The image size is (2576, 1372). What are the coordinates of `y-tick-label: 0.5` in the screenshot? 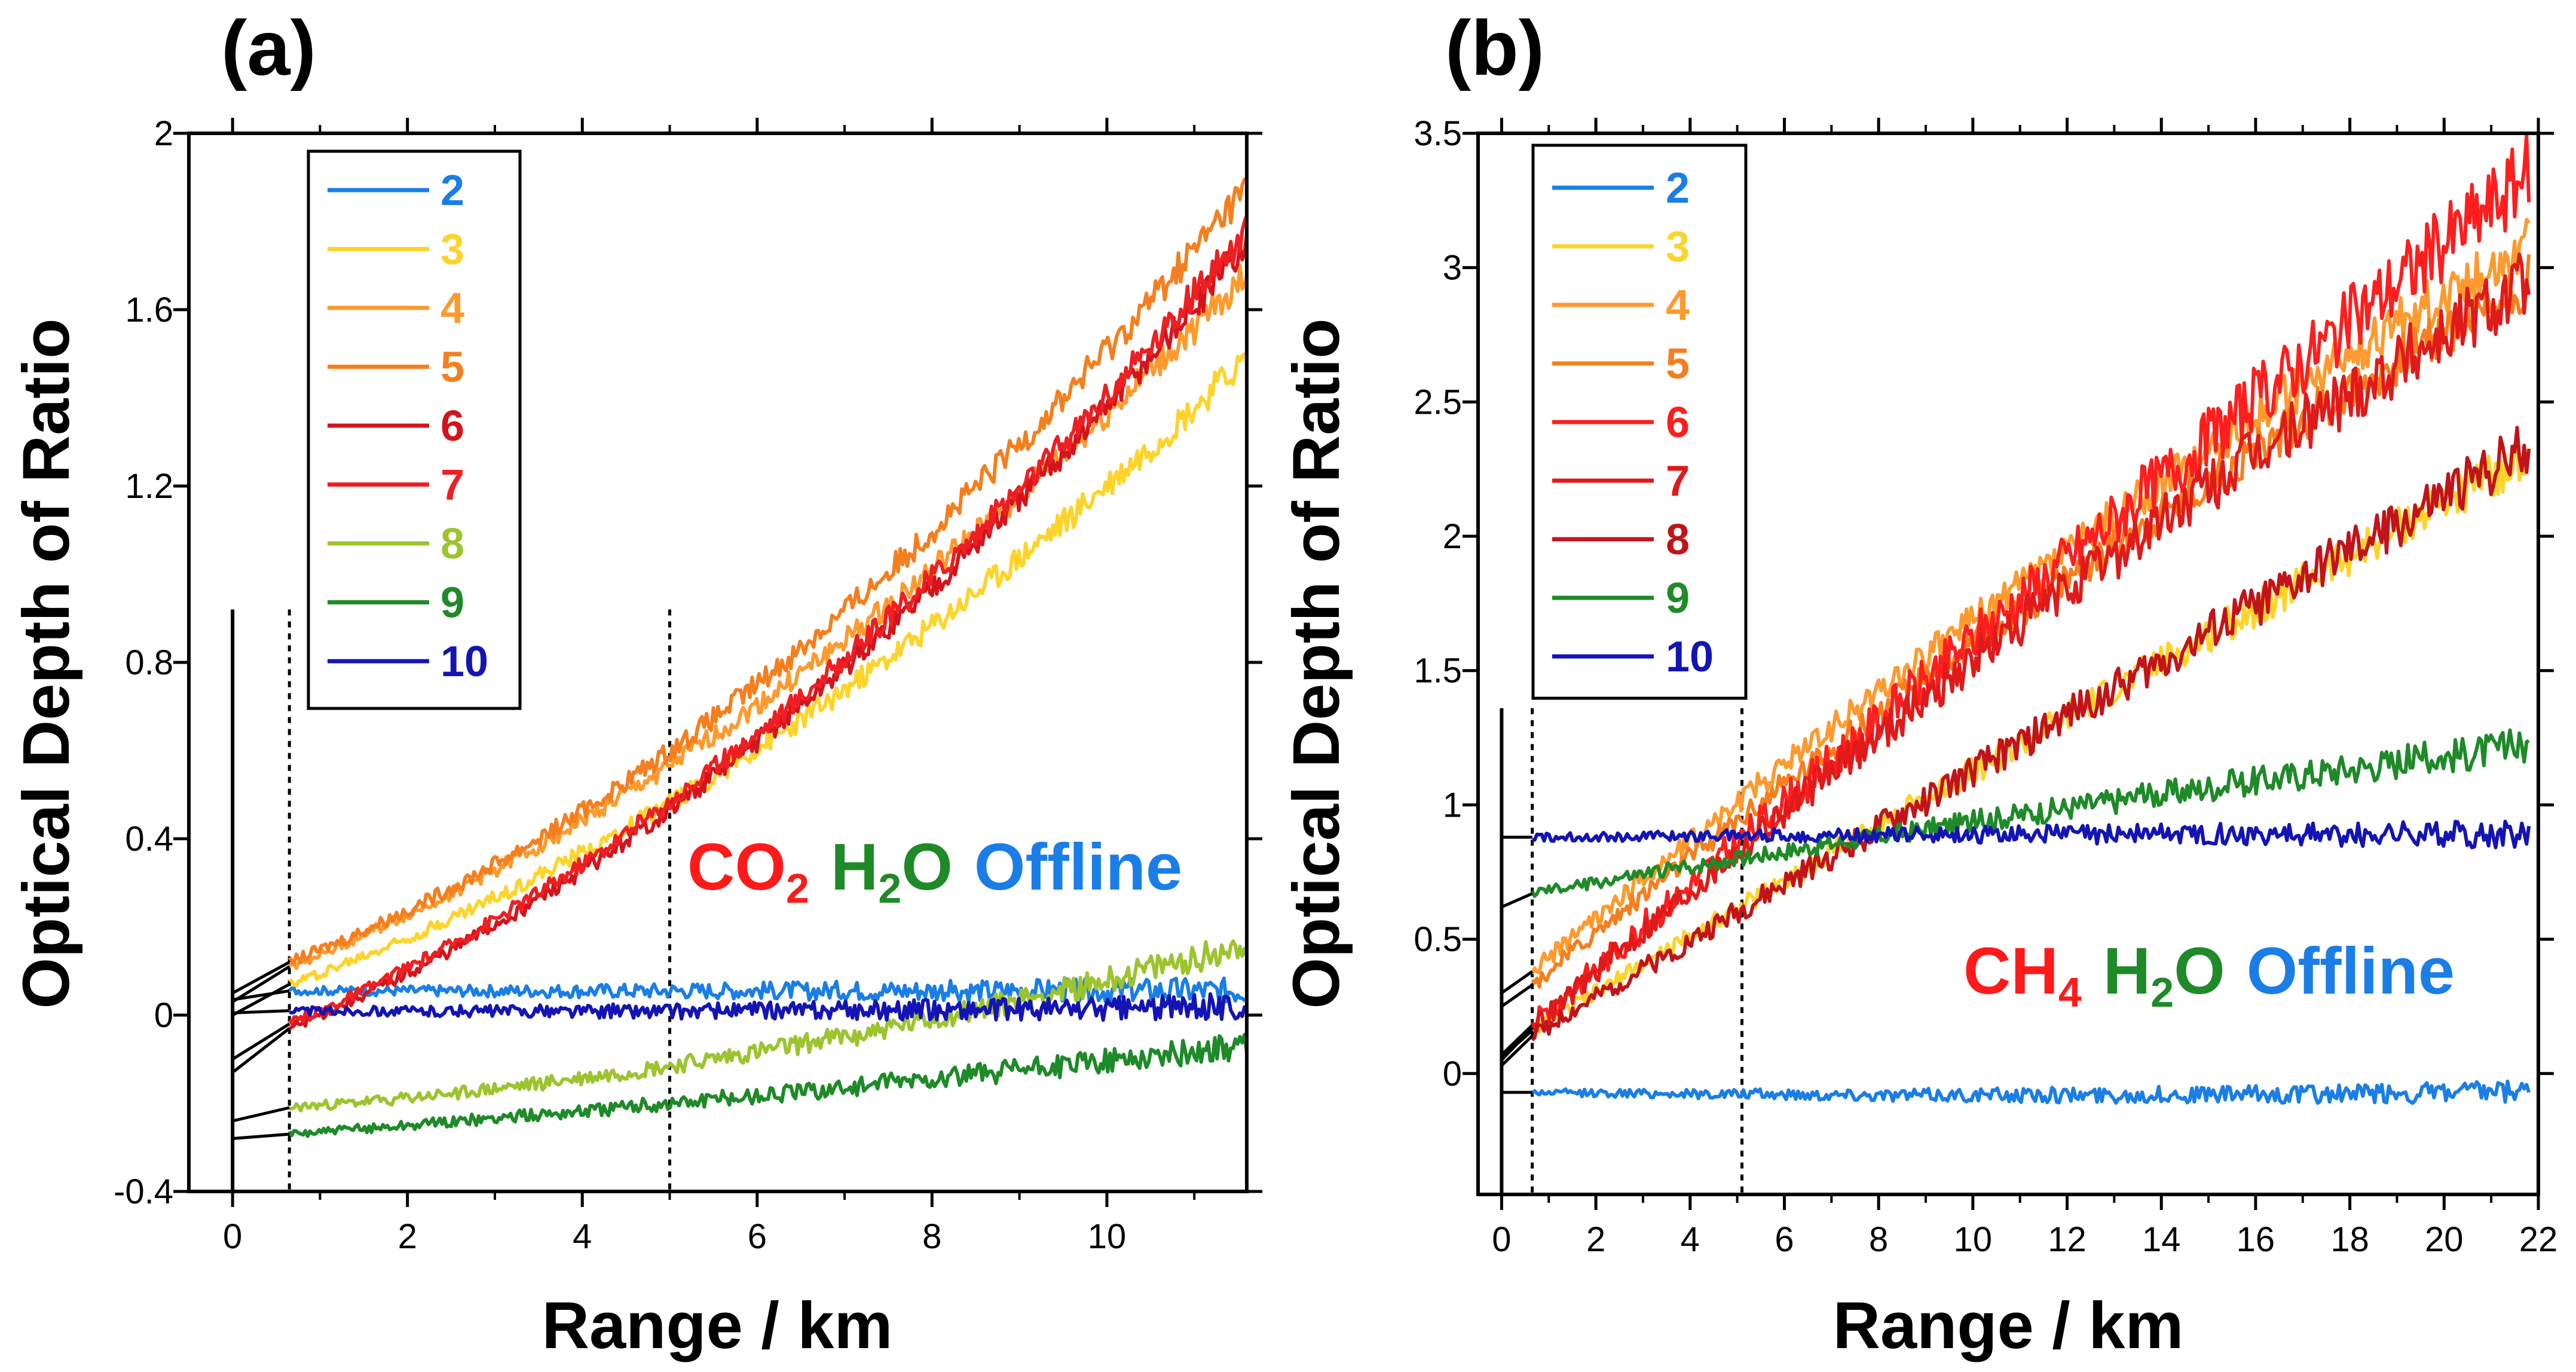 It's located at (1438, 939).